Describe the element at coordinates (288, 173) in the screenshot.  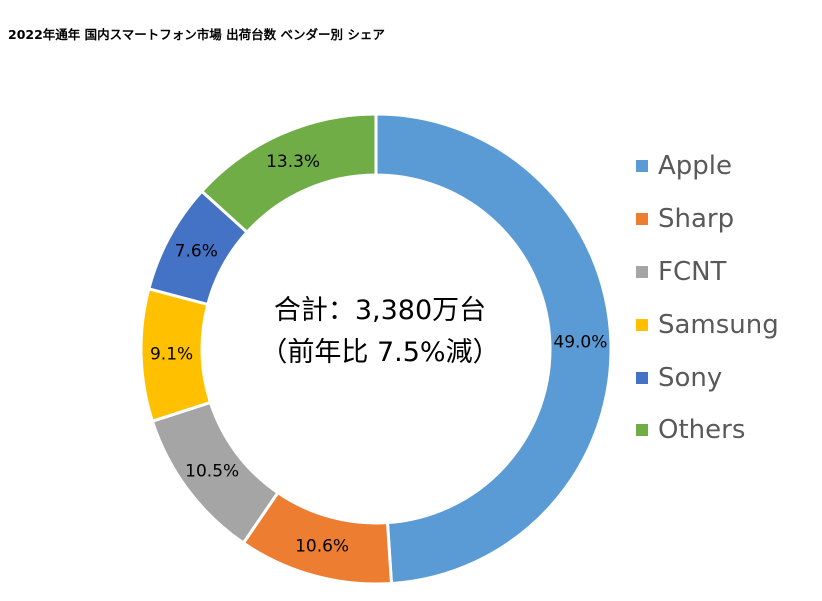
I see `slice-others` at that location.